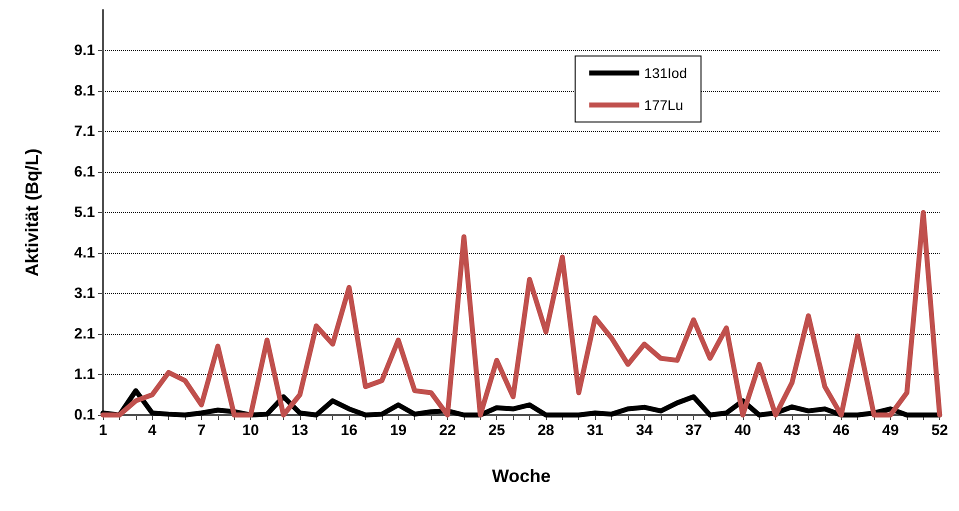  What do you see at coordinates (84, 374) in the screenshot?
I see `y-tick-label: 1.1` at bounding box center [84, 374].